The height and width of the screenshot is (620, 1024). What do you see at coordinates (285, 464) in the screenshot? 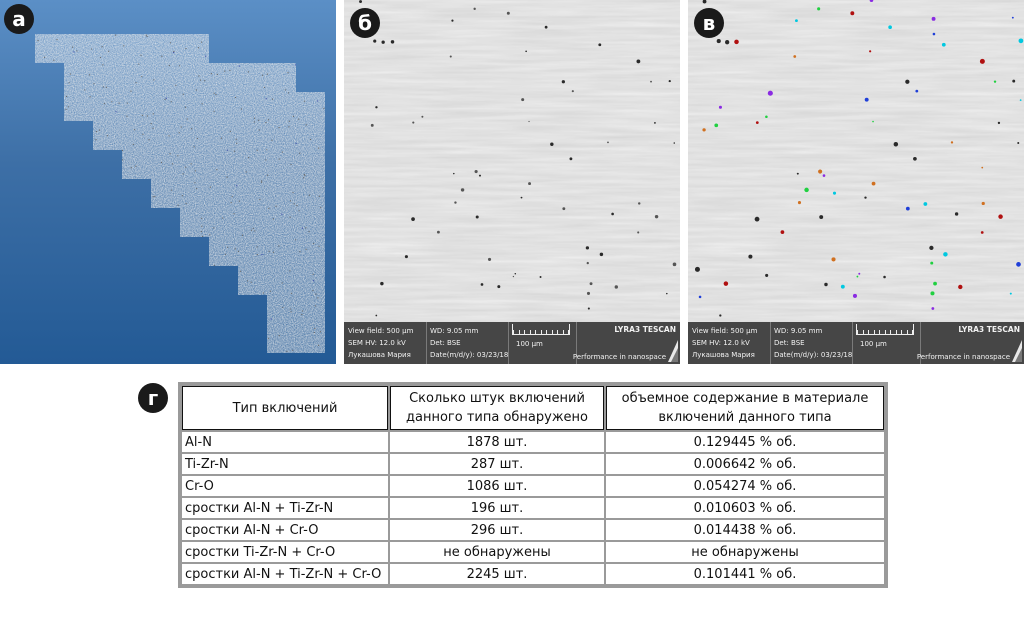
I see `cell-type: Ti-Zr-N` at bounding box center [285, 464].